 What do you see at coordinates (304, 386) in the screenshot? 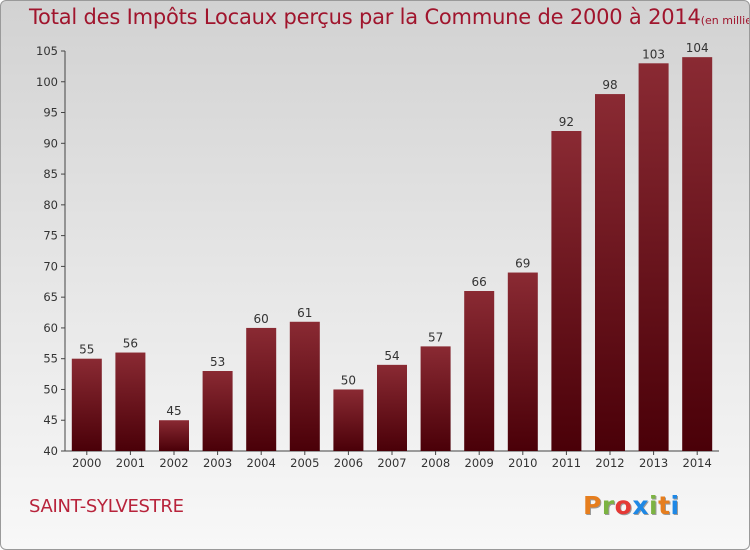
I see `bar-2005` at bounding box center [304, 386].